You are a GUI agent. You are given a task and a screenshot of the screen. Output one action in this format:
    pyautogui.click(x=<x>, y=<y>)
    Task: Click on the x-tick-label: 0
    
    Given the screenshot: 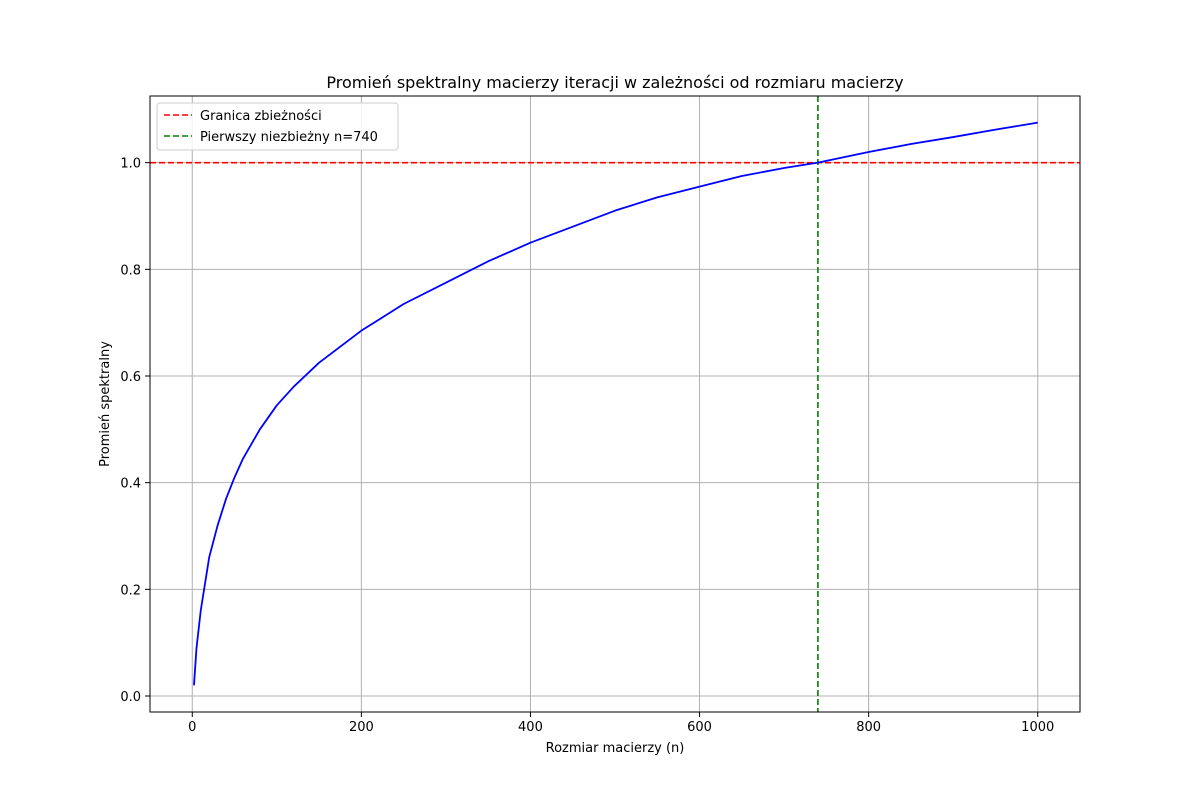 What is the action you would take?
    pyautogui.click(x=192, y=727)
    